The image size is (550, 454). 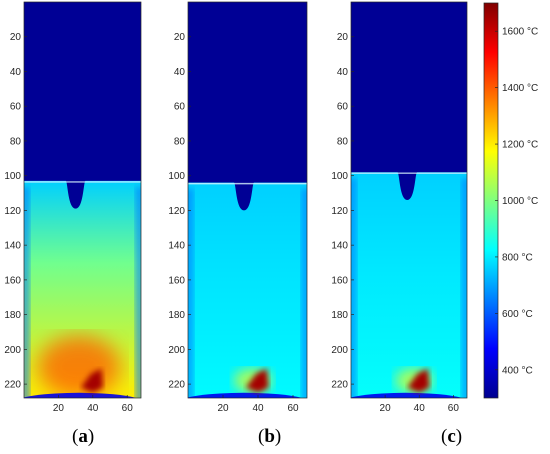 I want to click on colorbar-tick-label: 1200 °C, so click(x=520, y=145).